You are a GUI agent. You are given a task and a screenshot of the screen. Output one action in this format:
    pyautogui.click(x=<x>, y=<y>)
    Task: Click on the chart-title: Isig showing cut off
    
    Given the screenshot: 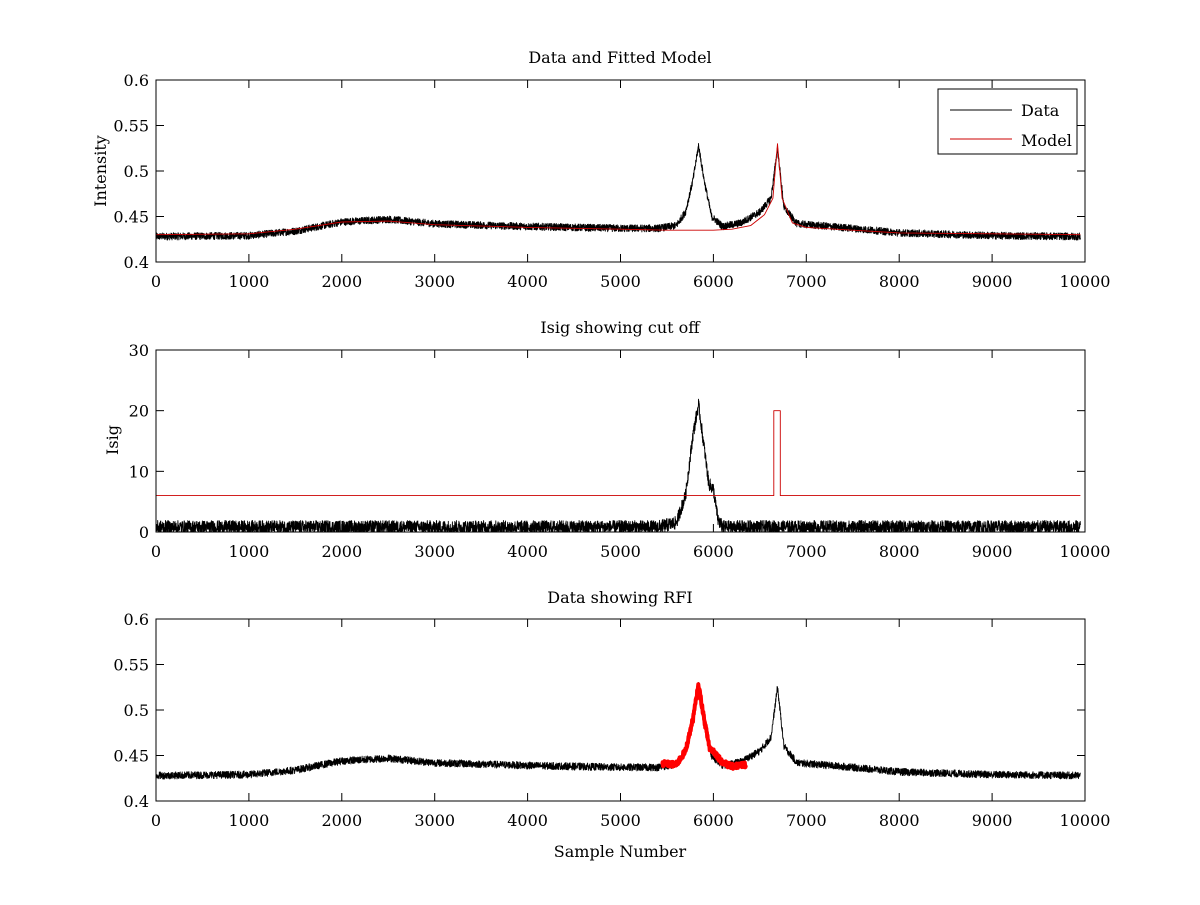 What is the action you would take?
    pyautogui.click(x=620, y=327)
    